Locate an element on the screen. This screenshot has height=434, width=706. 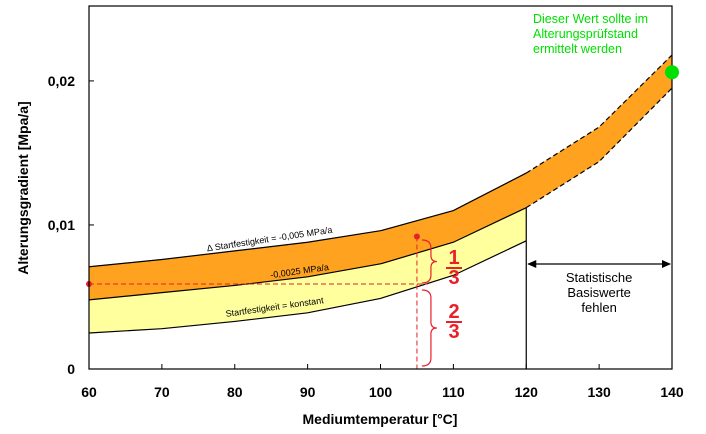
y-ticks: 0 0,01 0,02 is located at coordinates (71, 225).